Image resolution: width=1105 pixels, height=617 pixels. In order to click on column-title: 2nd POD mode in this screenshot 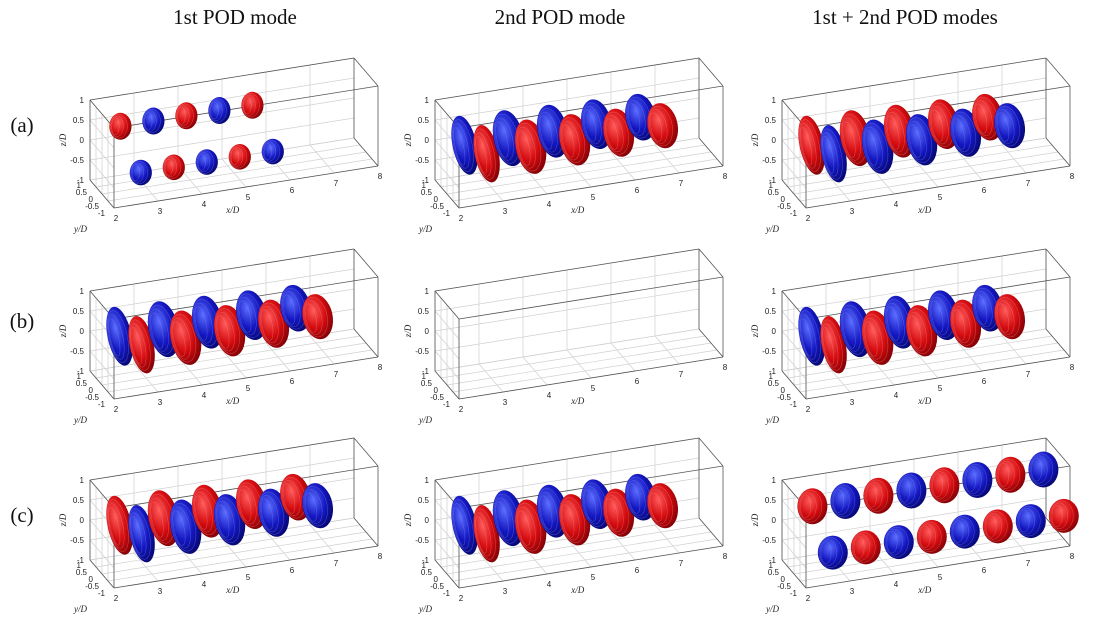, I will do `click(560, 17)`.